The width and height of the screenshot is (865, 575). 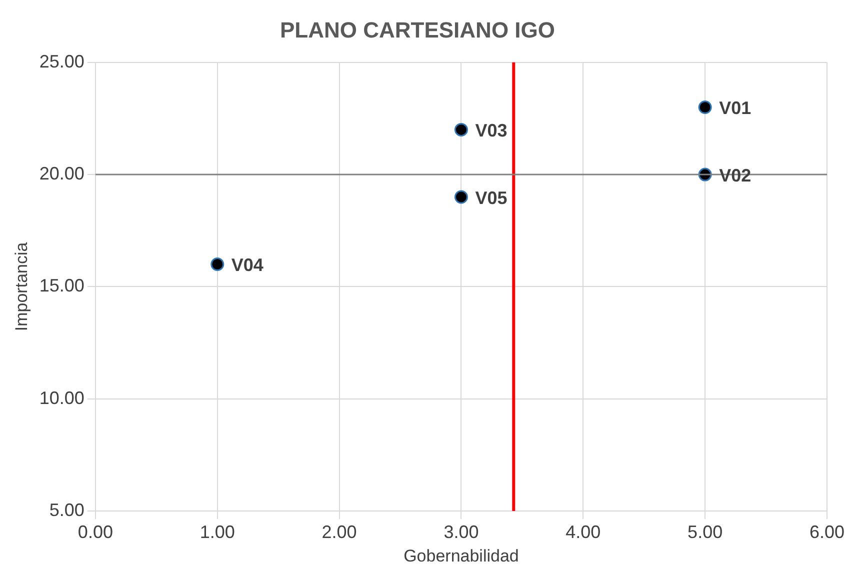 I want to click on annotation: V01, so click(x=735, y=108).